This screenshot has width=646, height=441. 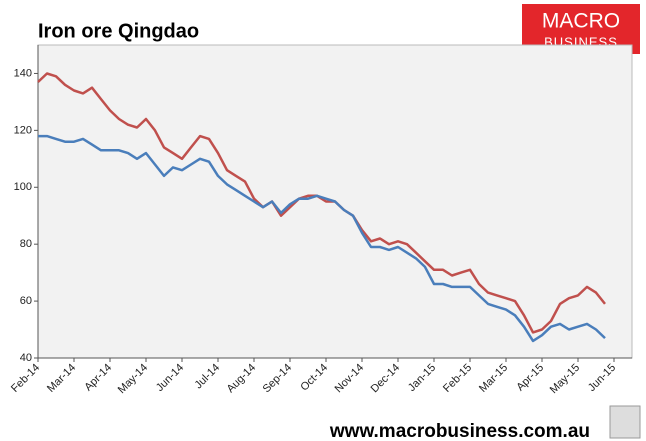 I want to click on footer: www.macrobusiness.com.au, so click(x=459, y=431).